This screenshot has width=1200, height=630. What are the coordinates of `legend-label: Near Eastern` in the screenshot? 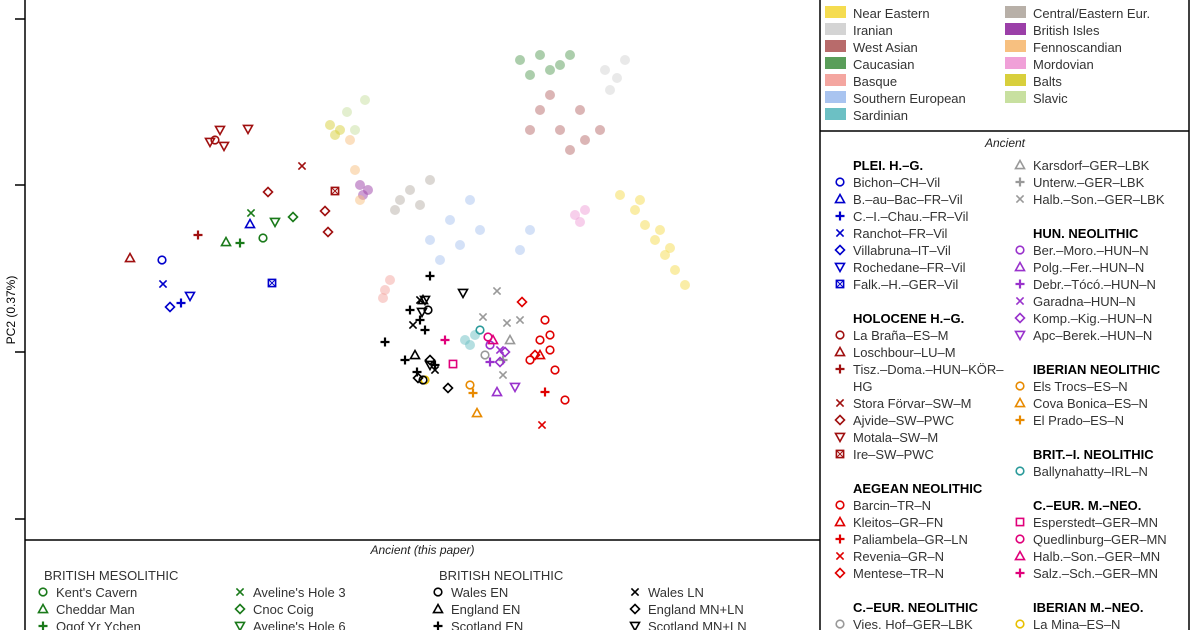 It's located at (891, 13).